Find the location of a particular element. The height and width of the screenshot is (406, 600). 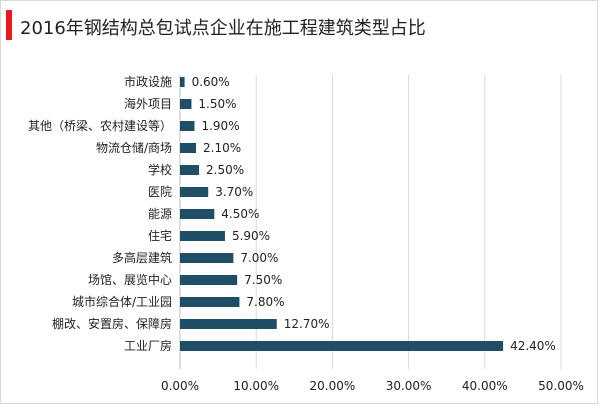

x-tick-label: 40.00% is located at coordinates (485, 386).